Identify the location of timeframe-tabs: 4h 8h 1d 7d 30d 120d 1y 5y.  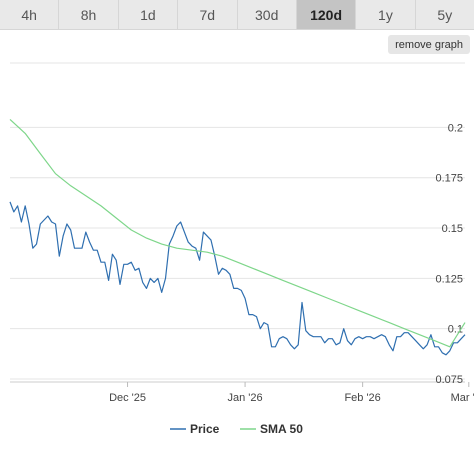
(237, 15).